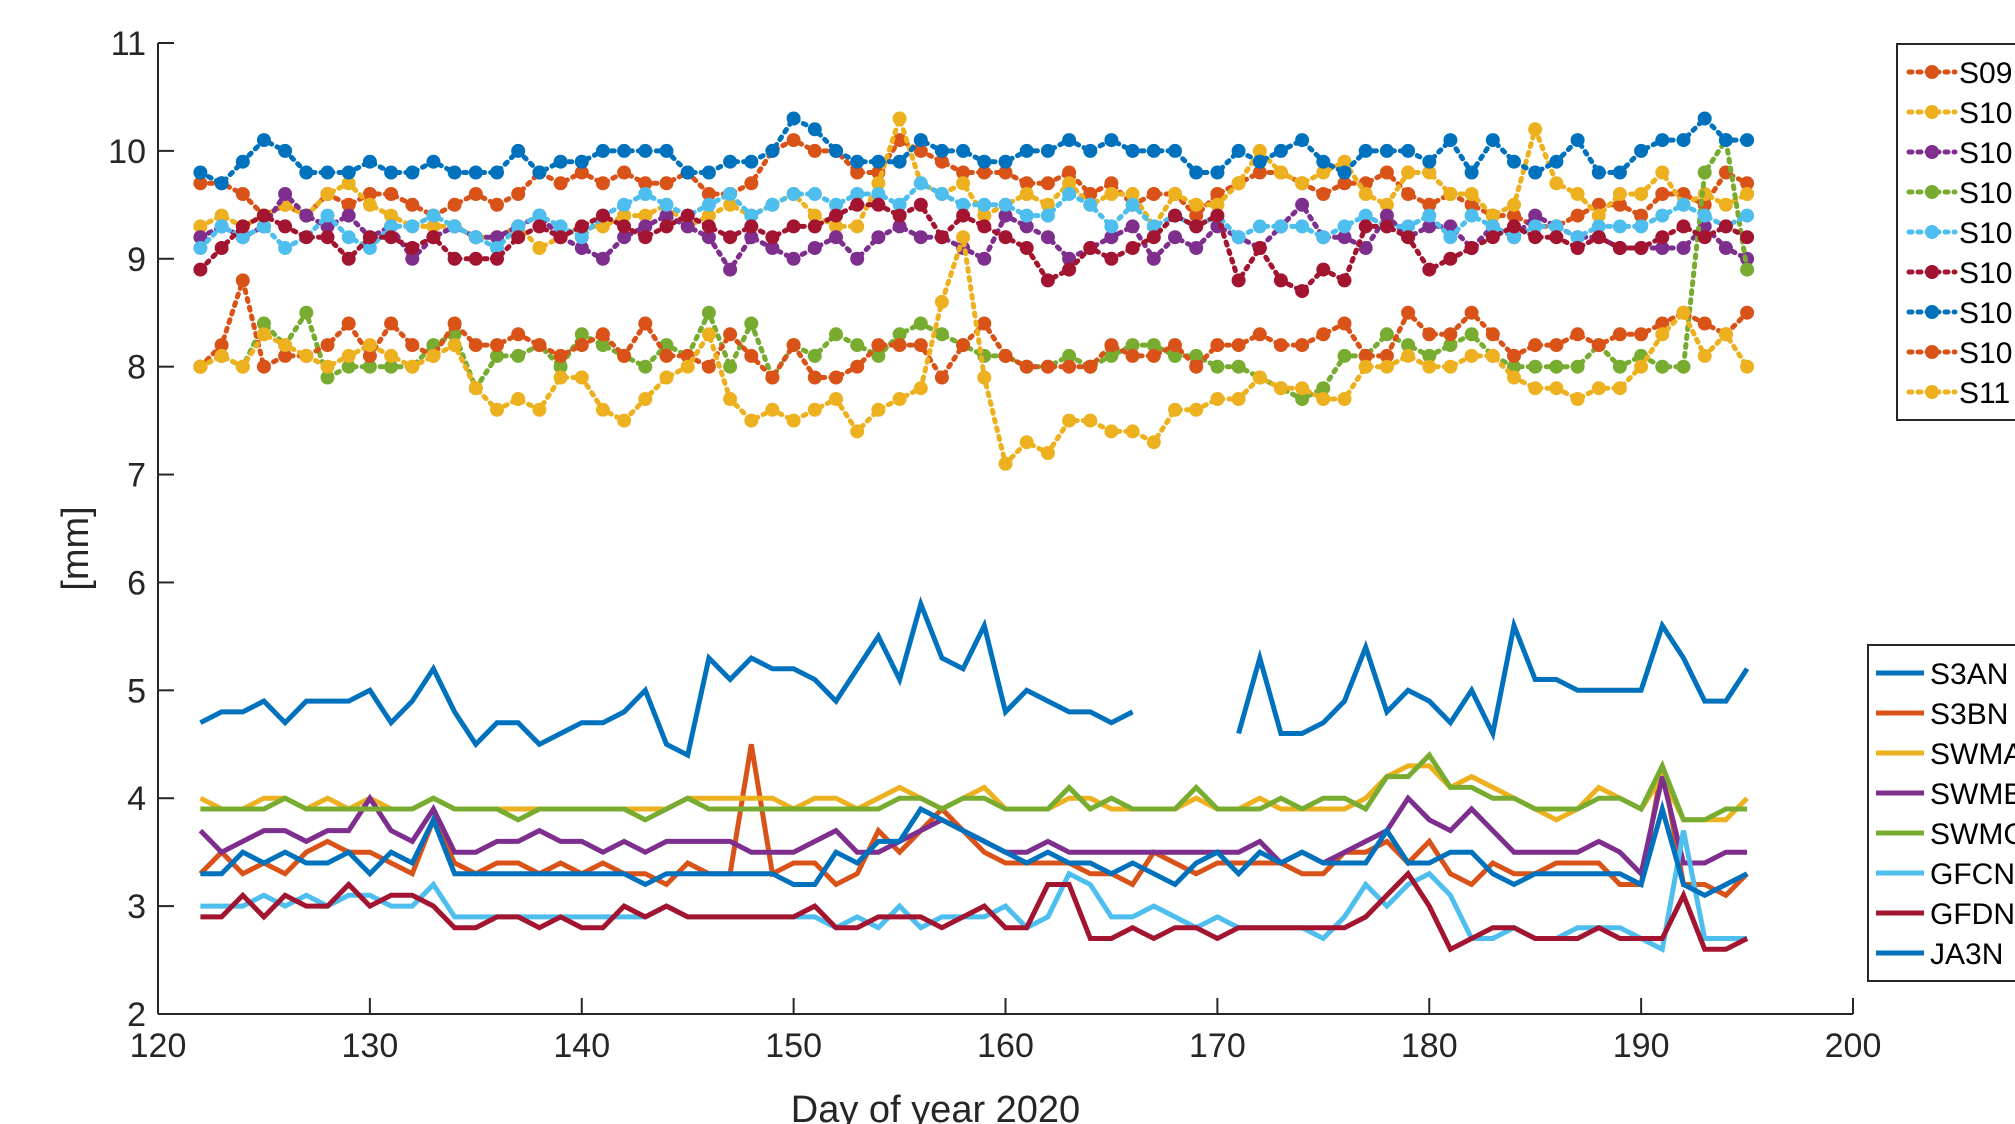 The image size is (2015, 1124). Describe the element at coordinates (1985, 73) in the screenshot. I see `legend-label: S09` at that location.